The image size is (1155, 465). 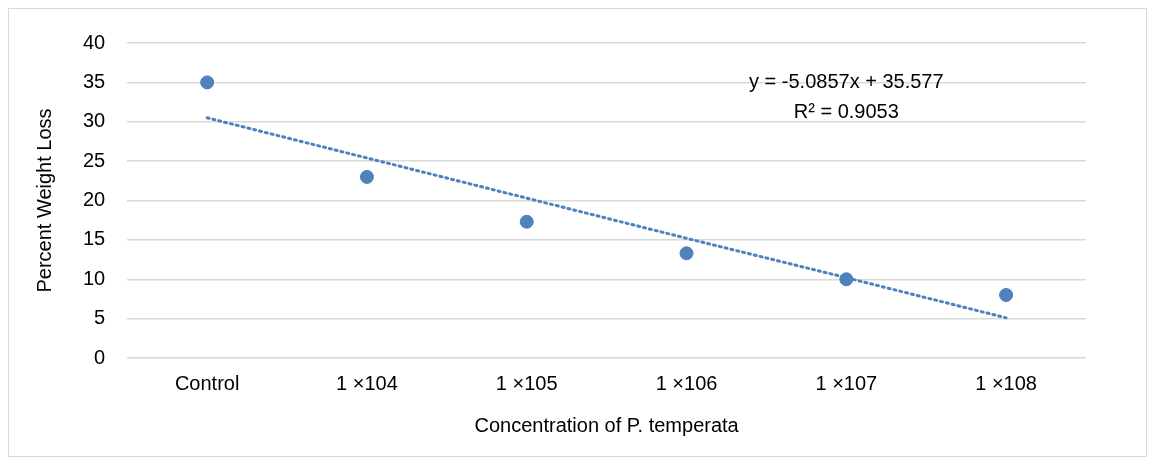 I want to click on y-tick-label: 30, so click(x=94, y=120).